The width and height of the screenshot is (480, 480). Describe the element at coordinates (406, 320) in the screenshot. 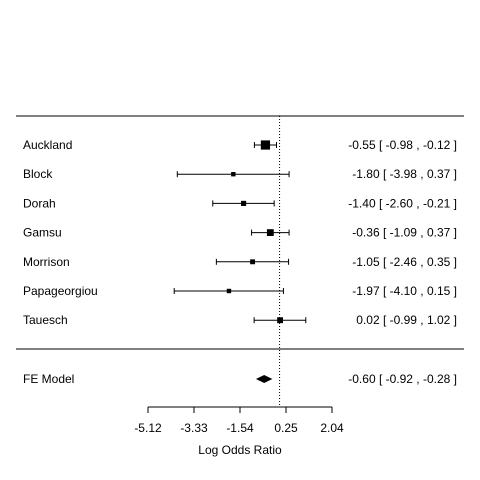

I see `estimate-label: 0.02 [ -0.99 , 1.02 ]` at that location.